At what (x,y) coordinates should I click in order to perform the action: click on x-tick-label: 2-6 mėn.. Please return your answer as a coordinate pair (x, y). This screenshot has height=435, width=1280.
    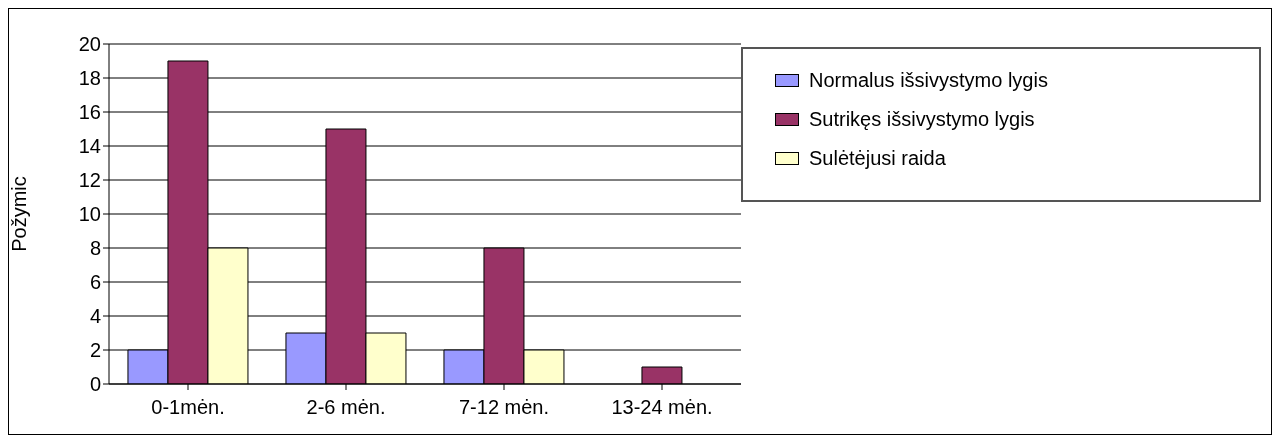
    Looking at the image, I should click on (346, 407).